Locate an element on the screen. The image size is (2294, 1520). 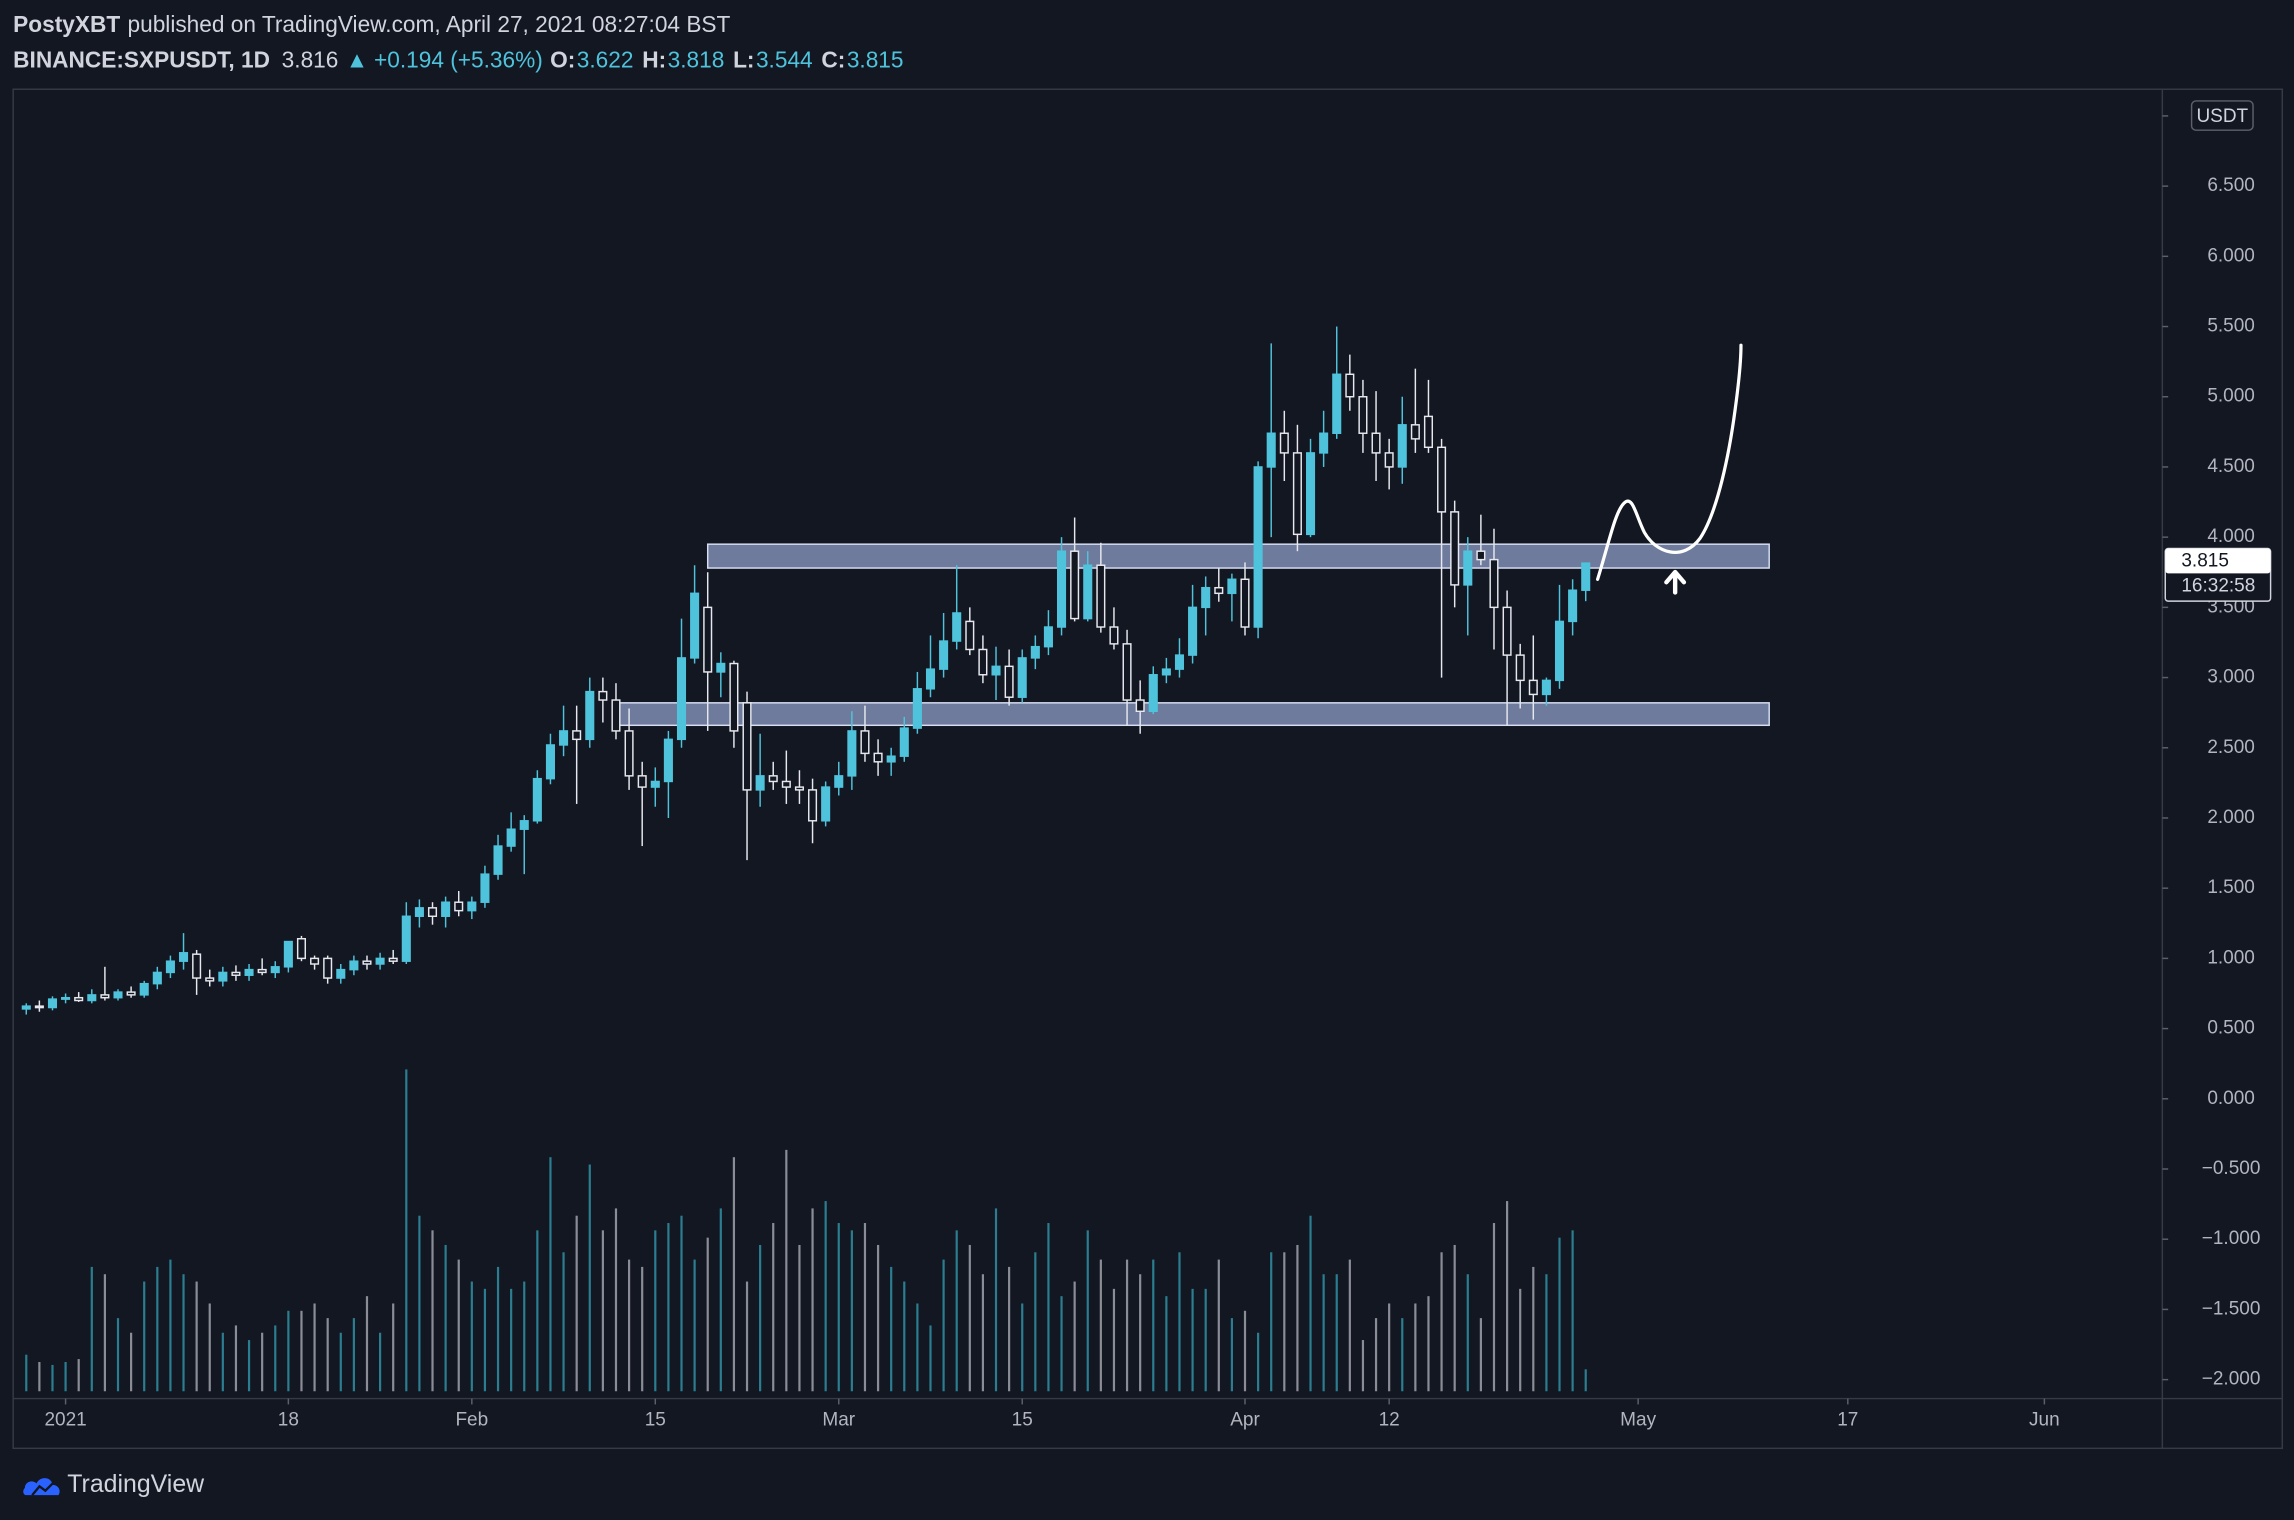
footer-brand: TradingView is located at coordinates (136, 1484).